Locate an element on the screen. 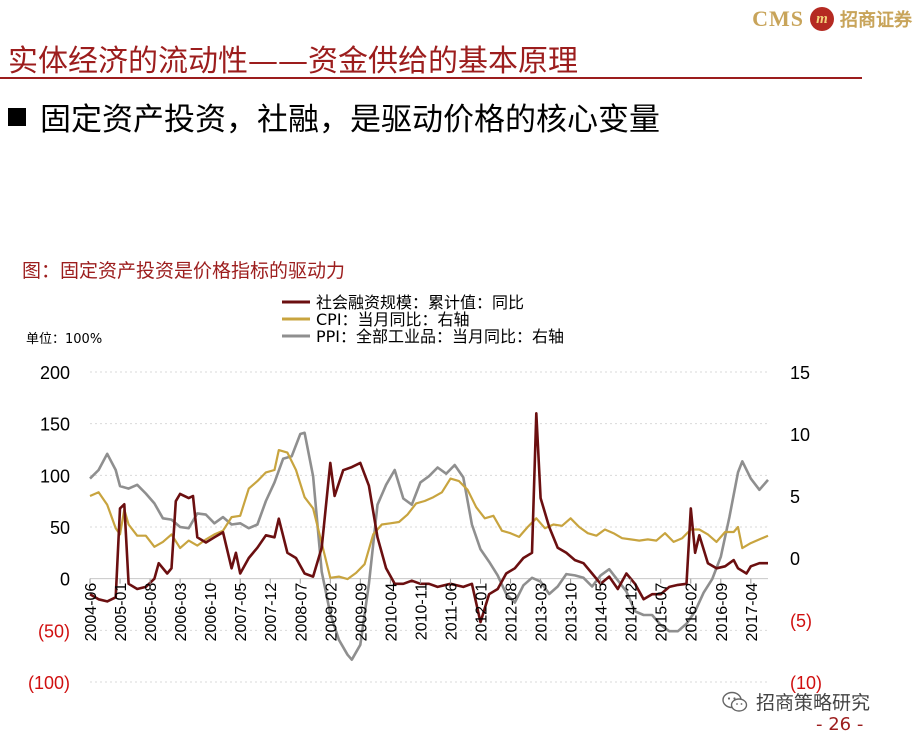  y-axis-left: (100) (50) 0 50 100 150 200 is located at coordinates (49, 528).